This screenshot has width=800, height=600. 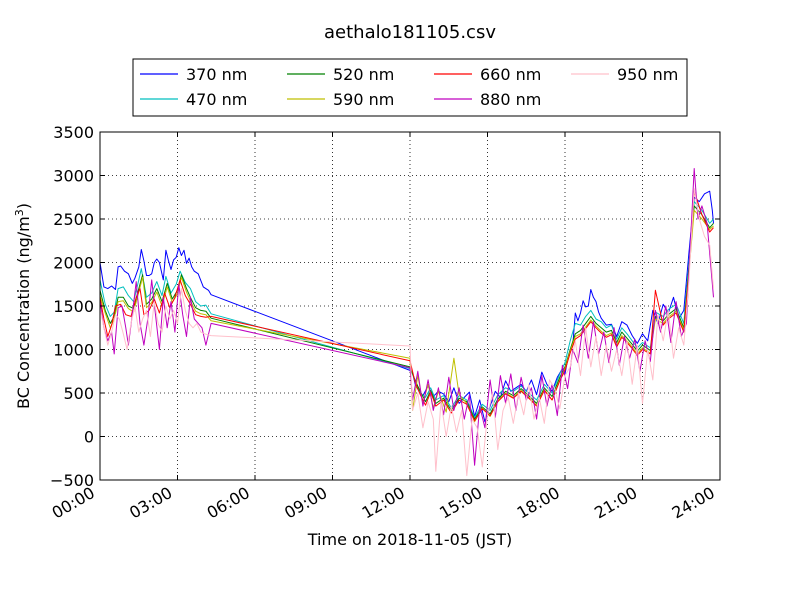 What do you see at coordinates (216, 74) in the screenshot?
I see `legend-label: 370 nm` at bounding box center [216, 74].